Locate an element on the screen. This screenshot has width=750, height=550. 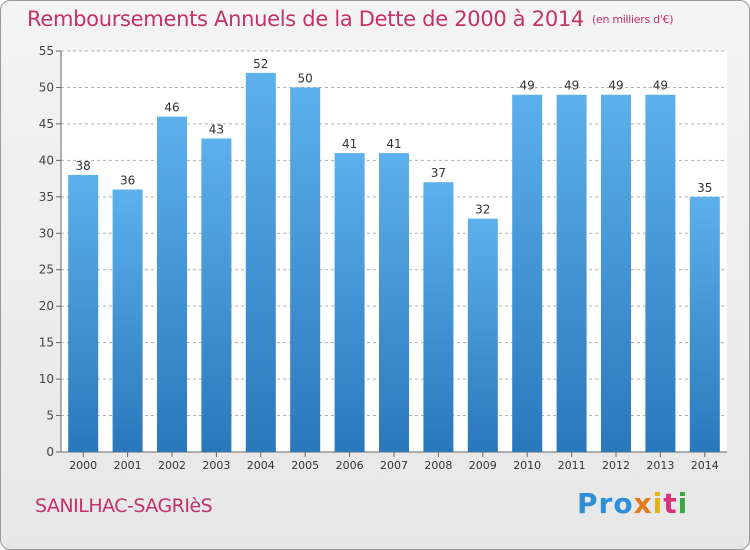
bar-2010 is located at coordinates (527, 273).